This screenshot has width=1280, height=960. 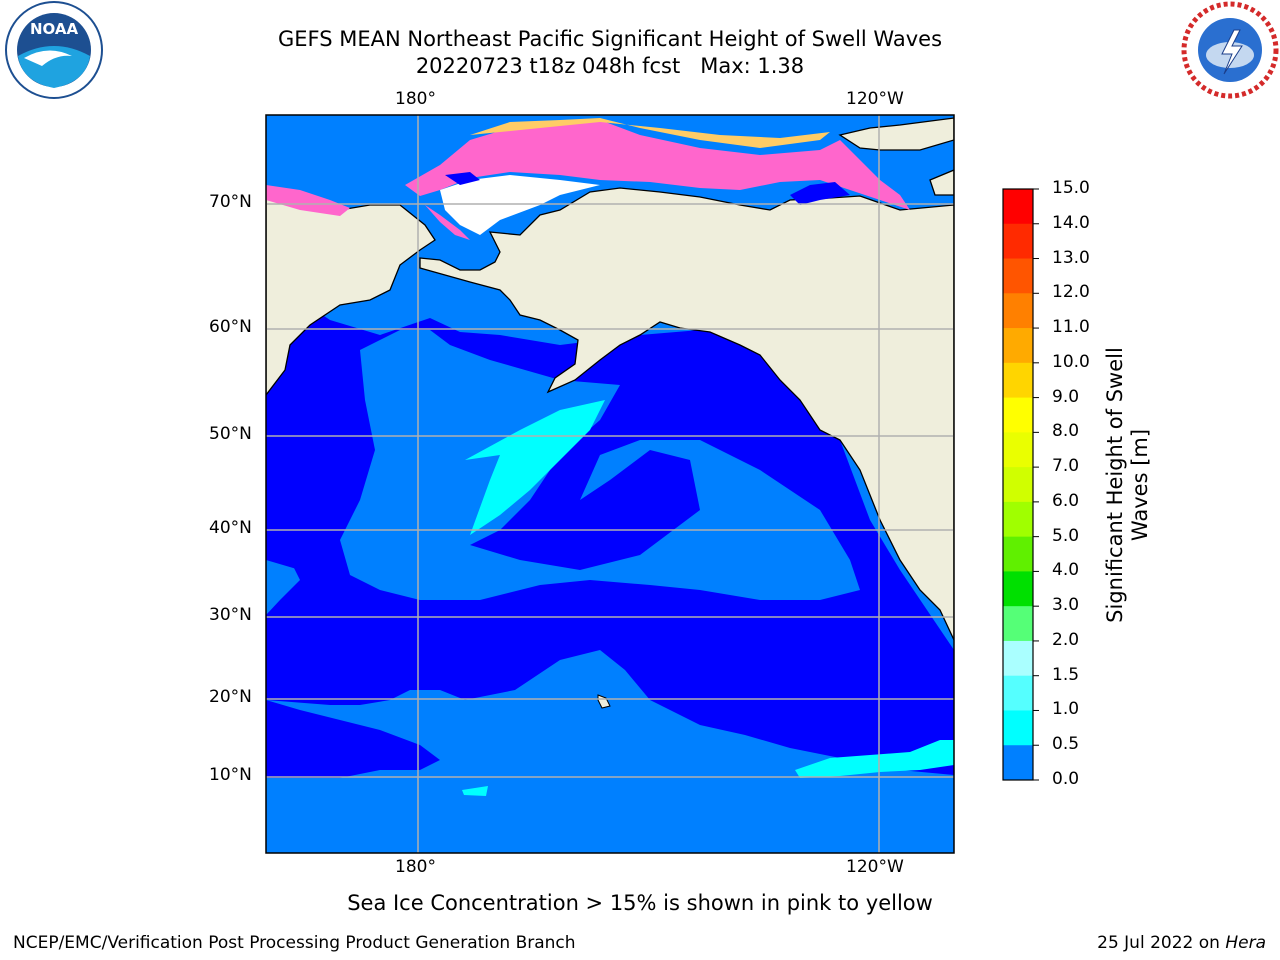 I want to click on lon-label-bottom-180: 180°, so click(x=415, y=867).